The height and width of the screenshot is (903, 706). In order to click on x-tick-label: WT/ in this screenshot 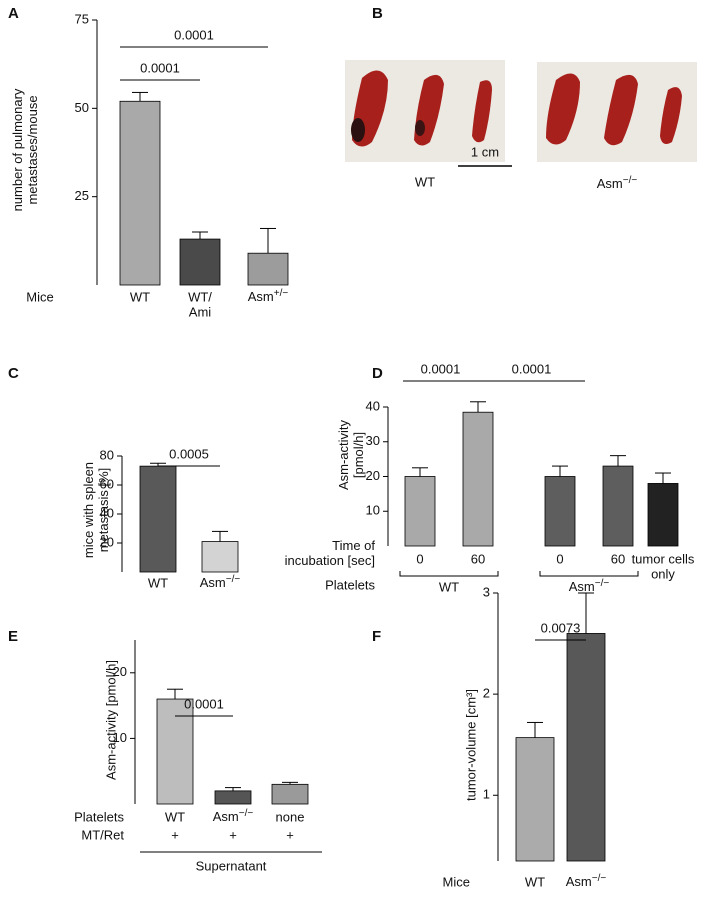, I will do `click(200, 296)`.